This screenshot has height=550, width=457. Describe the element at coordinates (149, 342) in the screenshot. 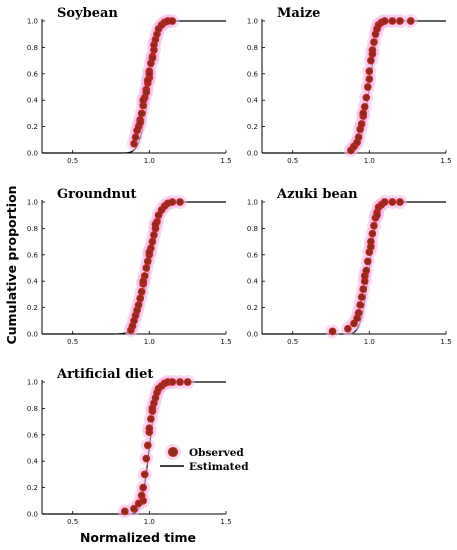

I see `x-tick-label-groundnut: 1.0` at that location.